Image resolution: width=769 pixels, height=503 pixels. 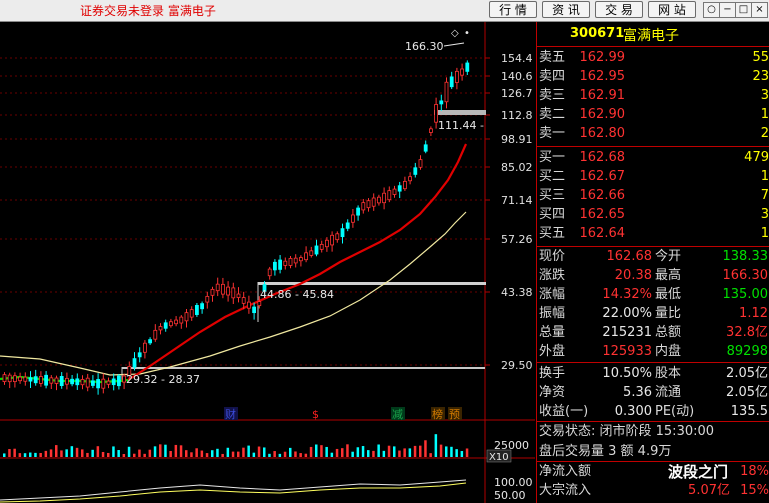 I want to click on gap-bar-mid, so click(x=372, y=283).